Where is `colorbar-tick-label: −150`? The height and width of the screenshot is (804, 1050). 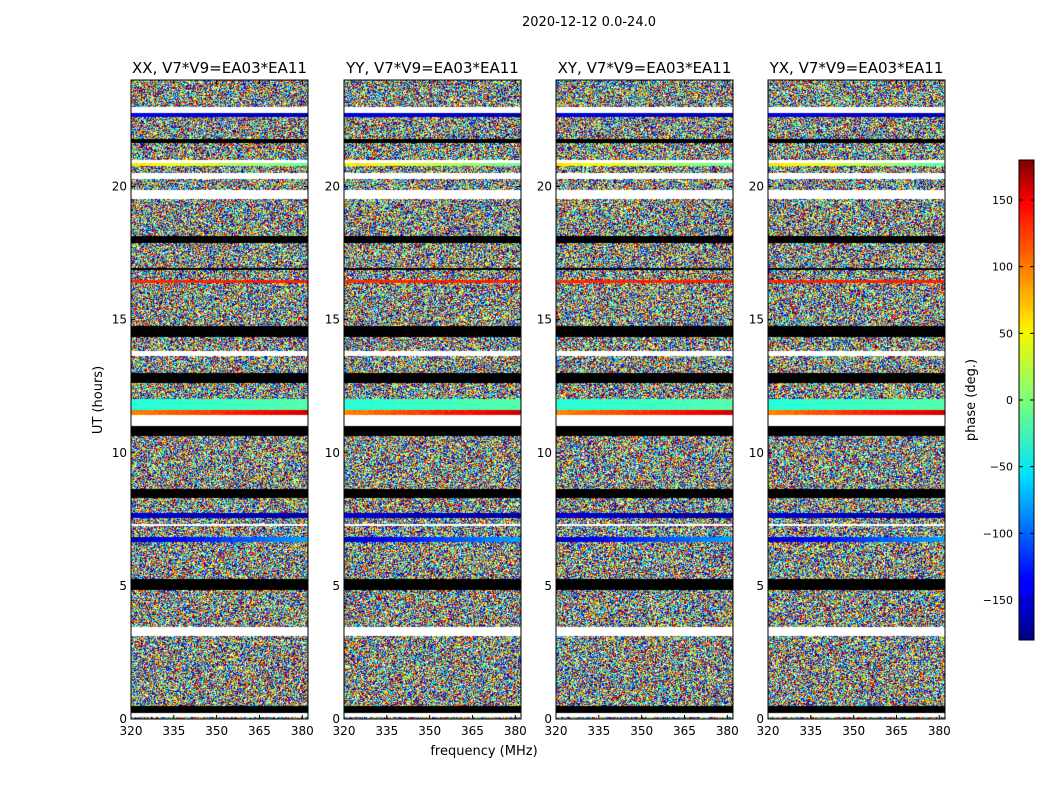
colorbar-tick-label: −150 is located at coordinates (998, 600).